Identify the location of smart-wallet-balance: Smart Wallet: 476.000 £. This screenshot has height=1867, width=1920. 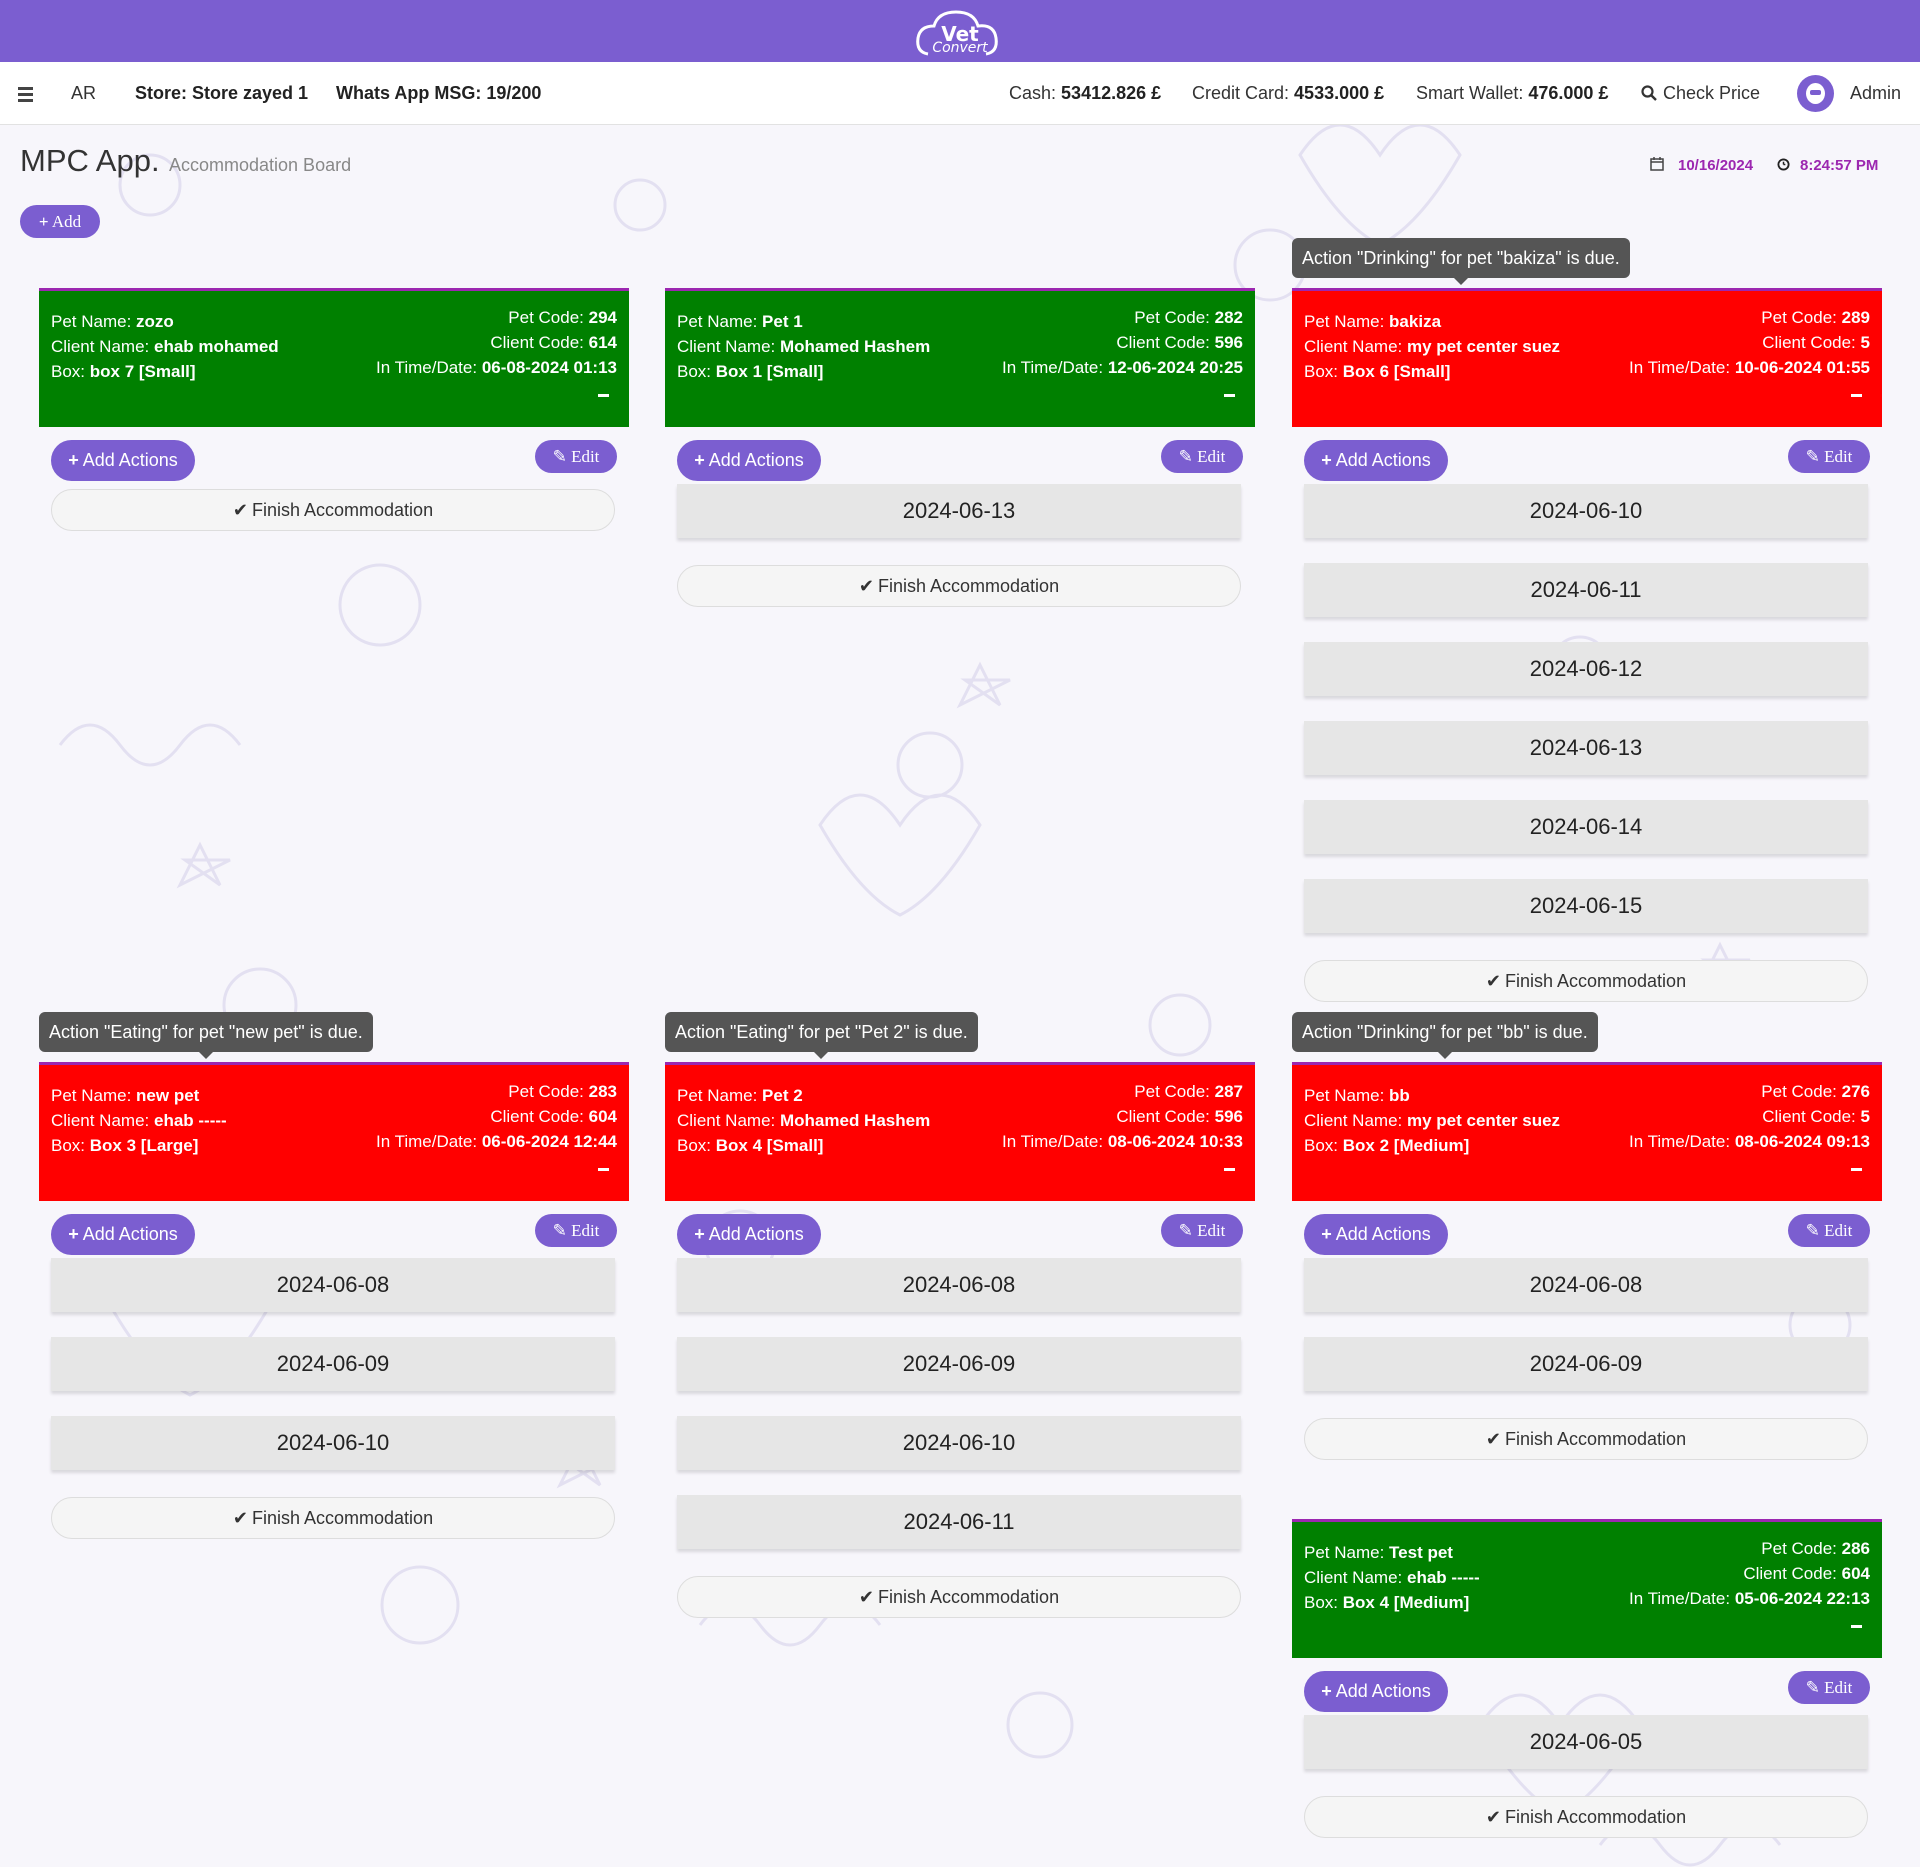
(1512, 93).